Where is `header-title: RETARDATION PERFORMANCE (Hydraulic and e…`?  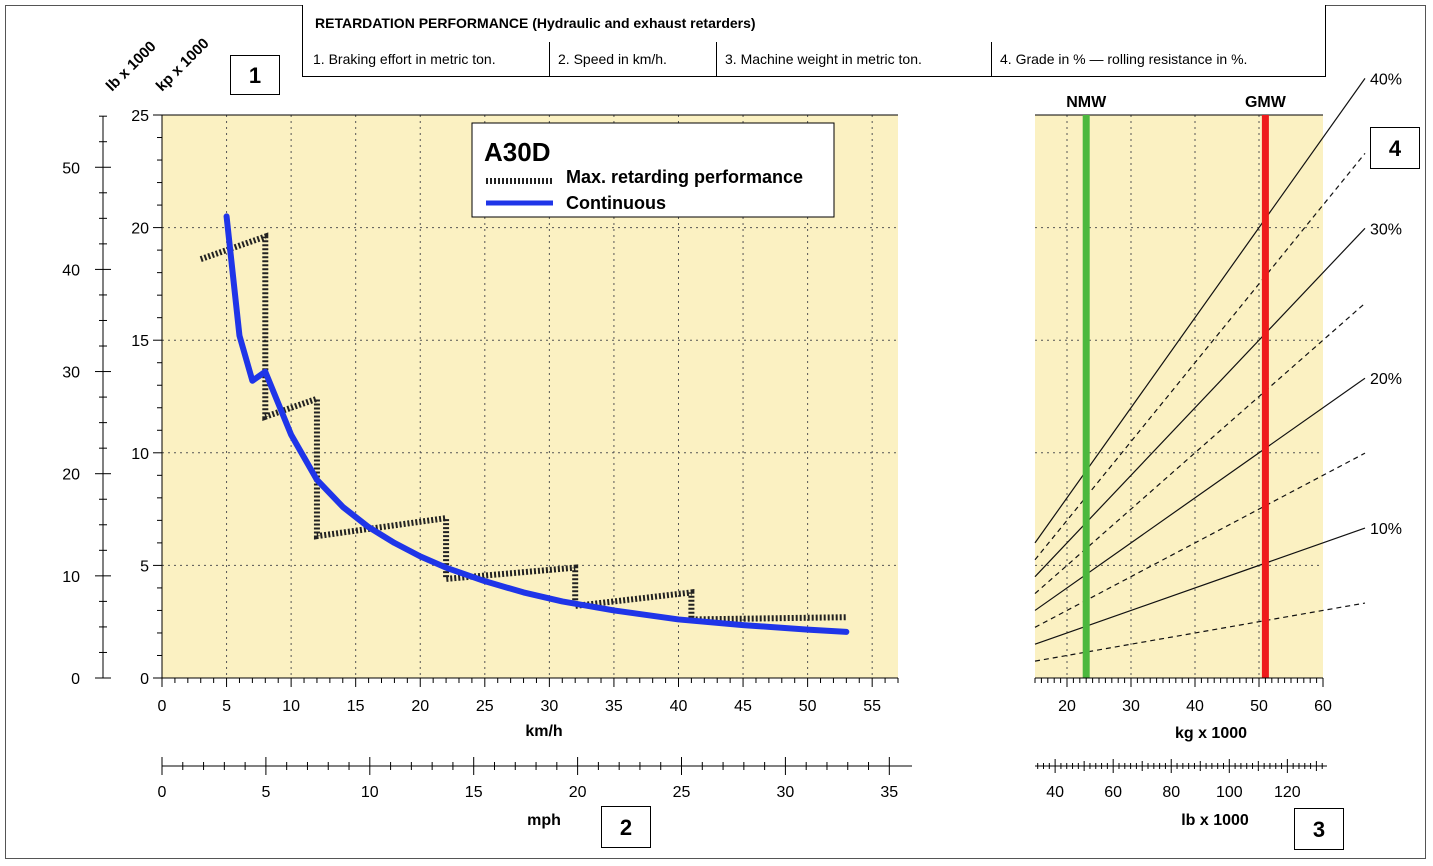 header-title: RETARDATION PERFORMANCE (Hydraulic and e… is located at coordinates (535, 23).